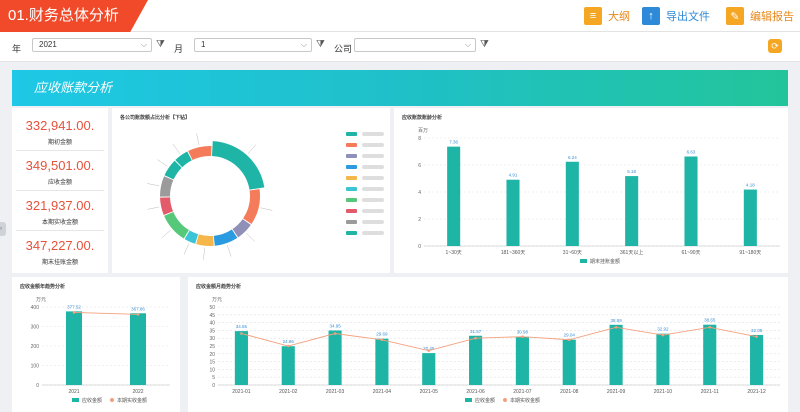 The height and width of the screenshot is (412, 800). I want to click on x-tick-label: 2021-05, so click(429, 392).